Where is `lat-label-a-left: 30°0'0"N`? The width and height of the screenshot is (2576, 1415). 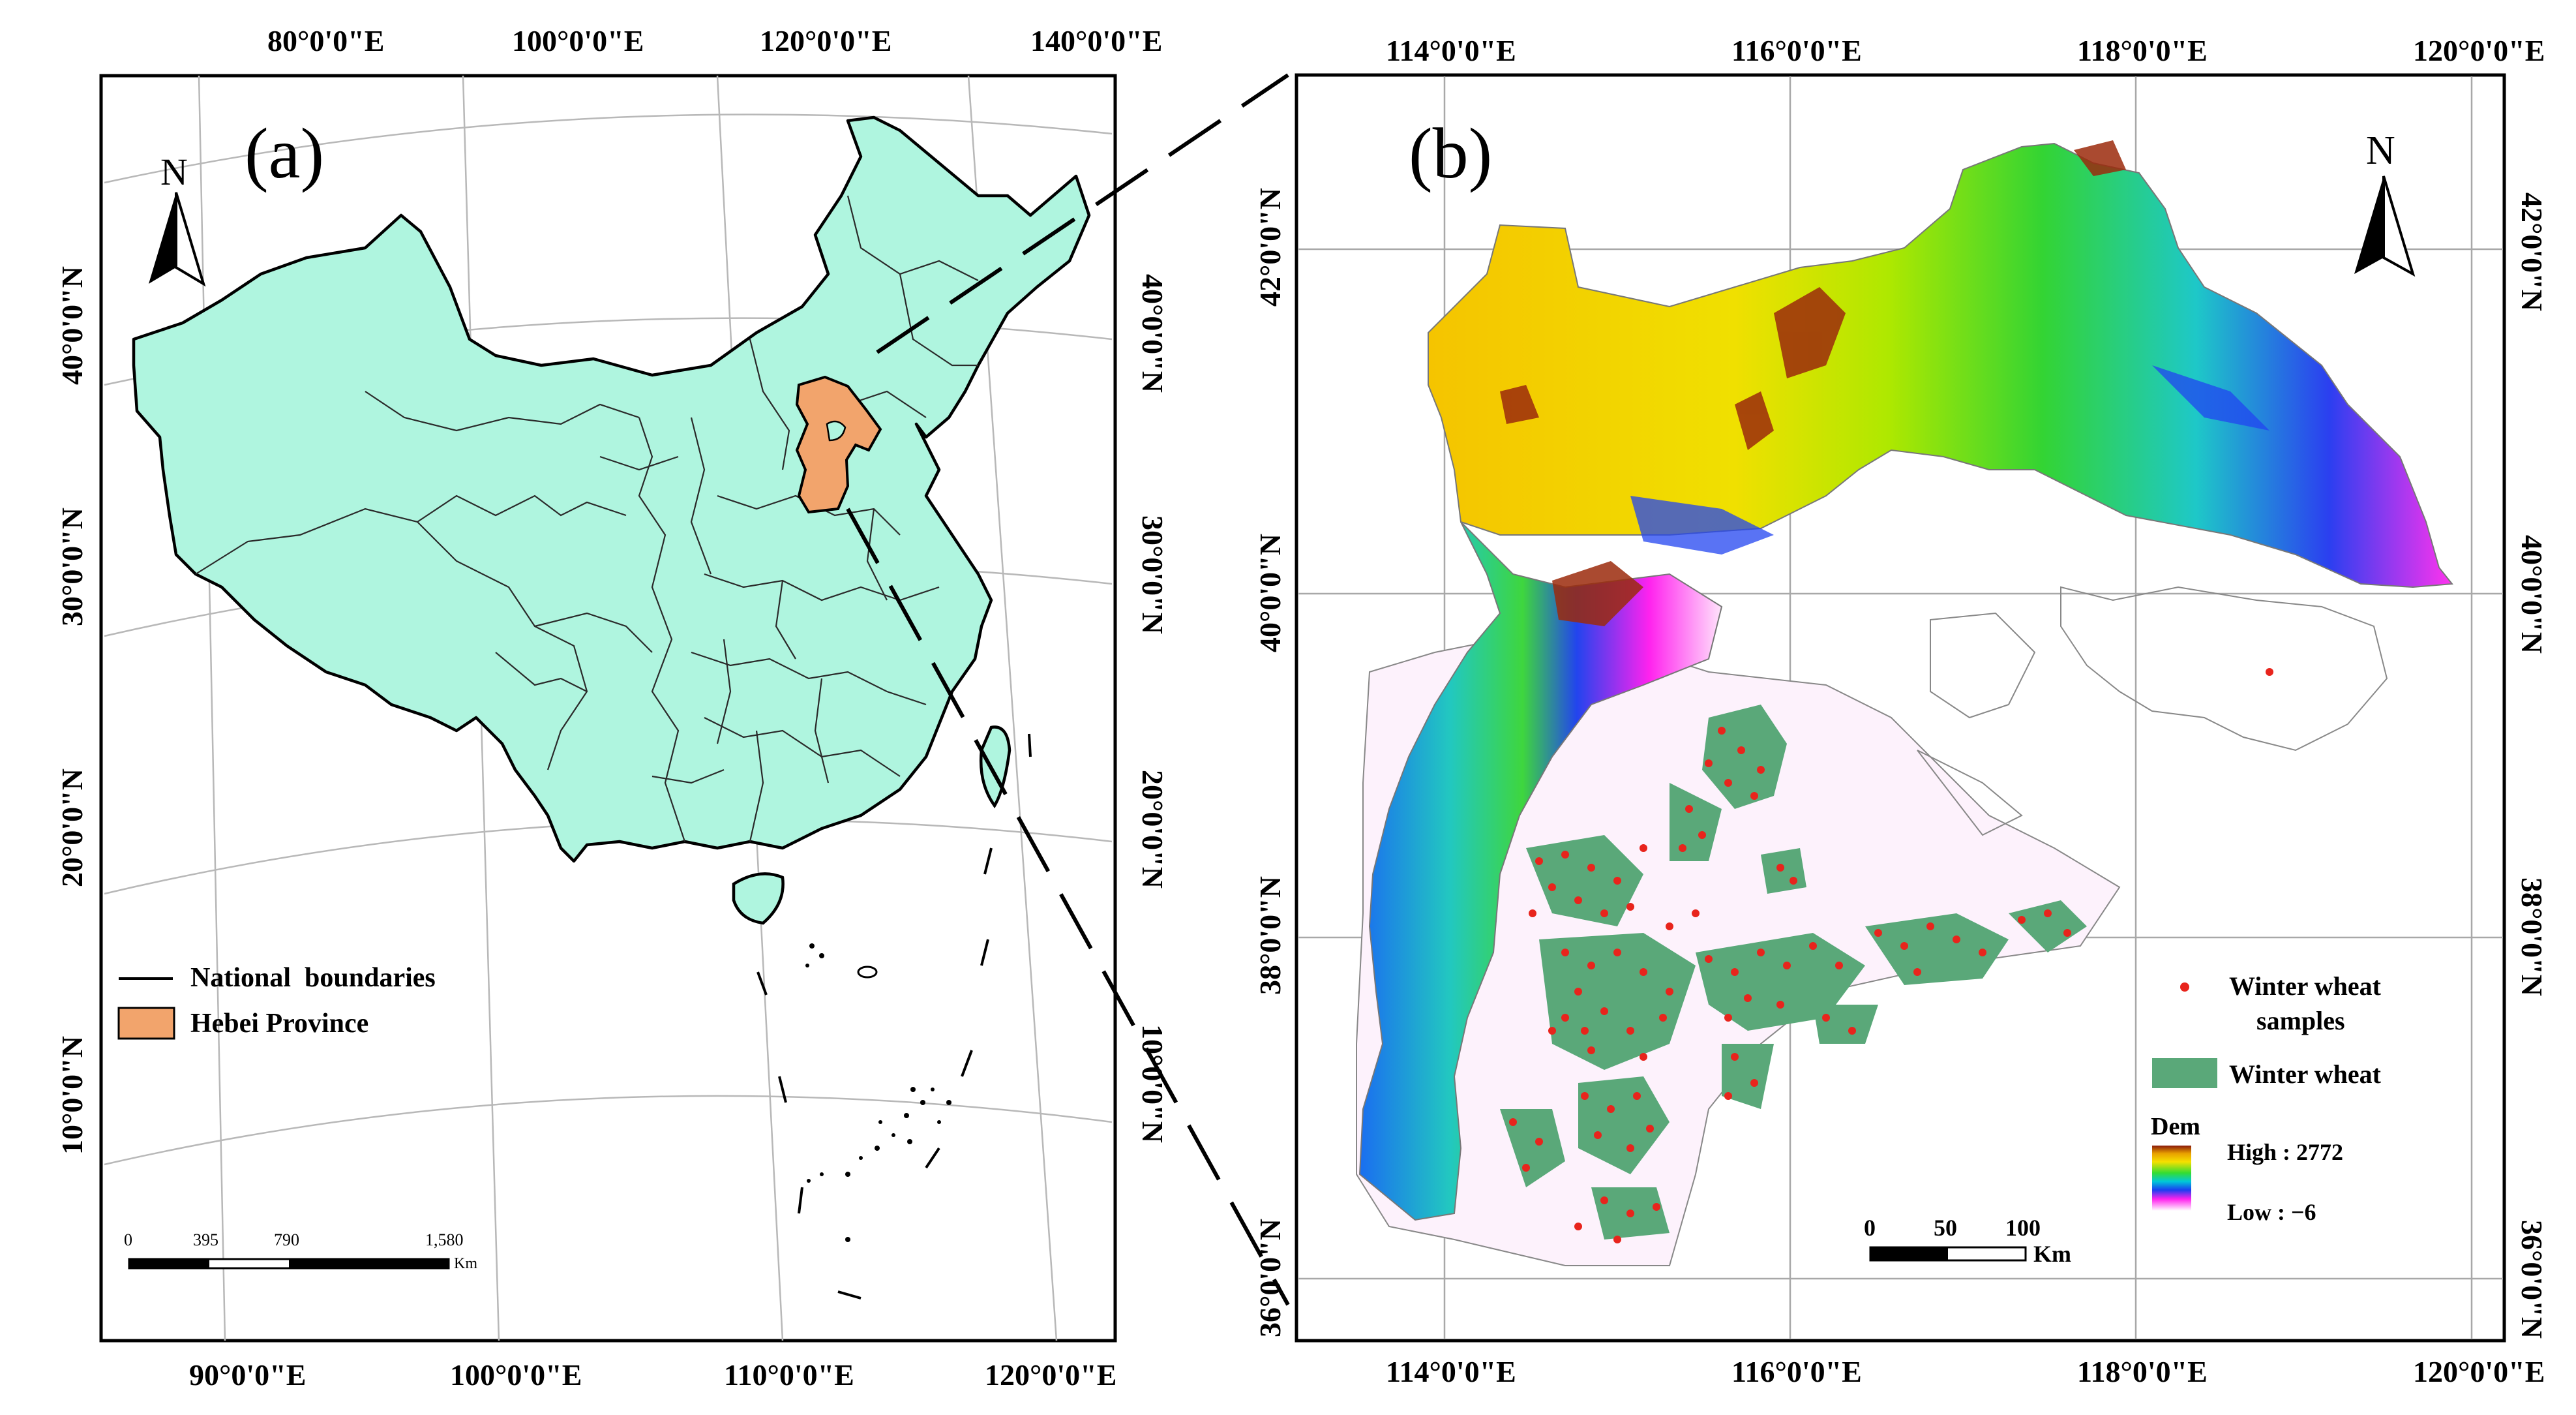 lat-label-a-left: 30°0'0"N is located at coordinates (72, 567).